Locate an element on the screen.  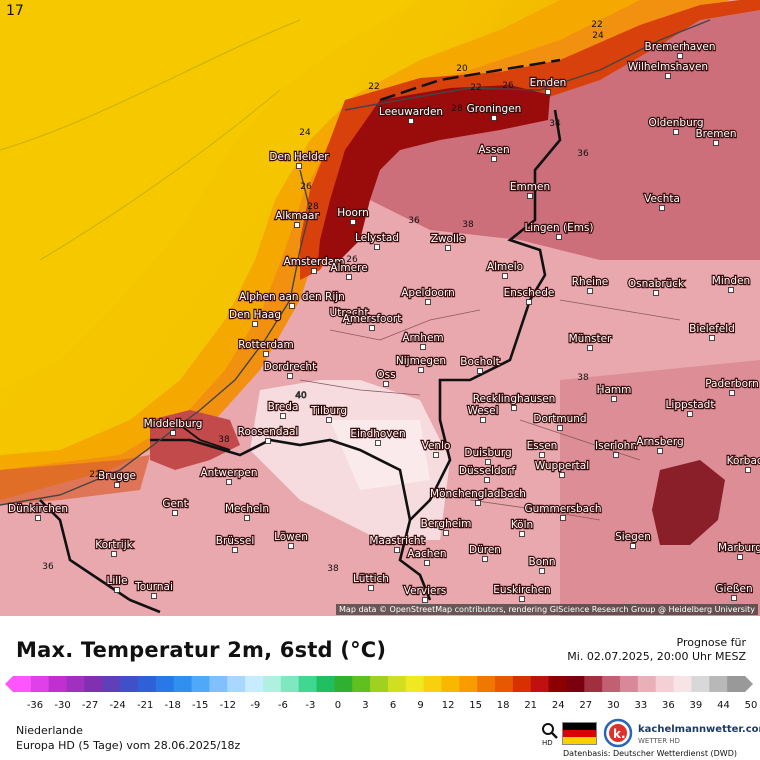
city-marker: Brugge is located at coordinates (117, 478).